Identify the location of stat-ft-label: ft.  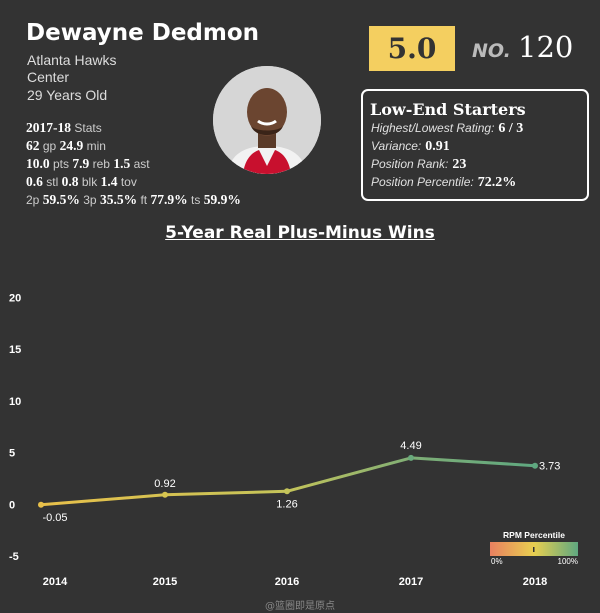
(144, 200).